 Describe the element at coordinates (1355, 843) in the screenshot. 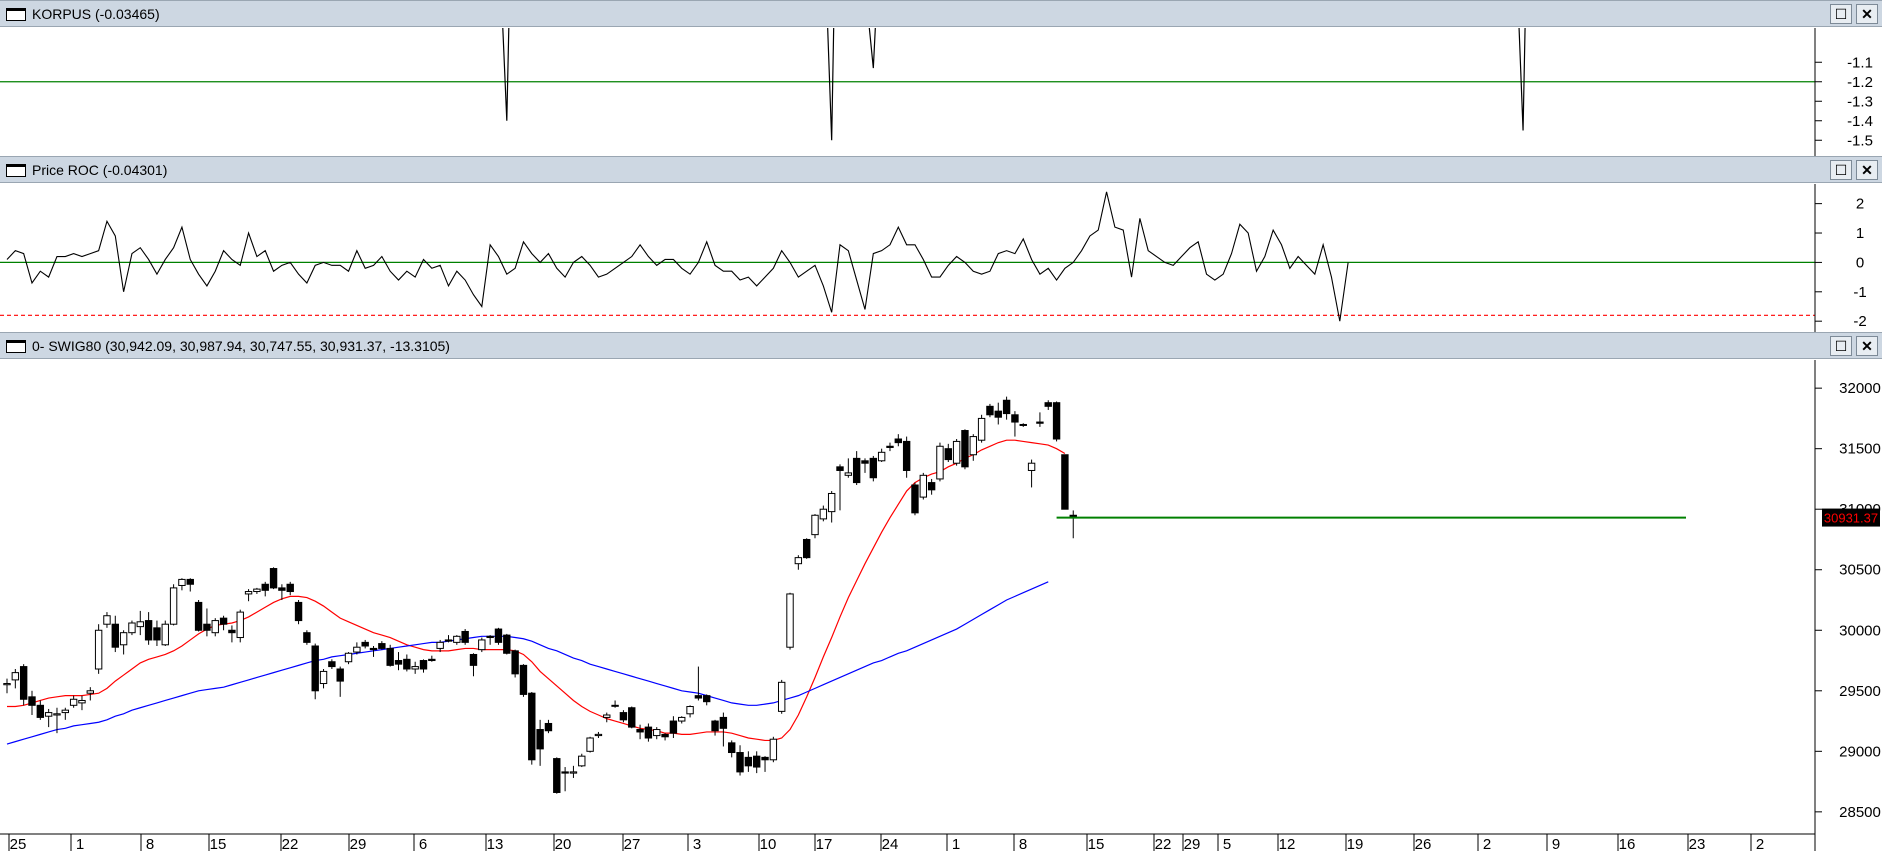

I see `x-tick-label: 19` at that location.